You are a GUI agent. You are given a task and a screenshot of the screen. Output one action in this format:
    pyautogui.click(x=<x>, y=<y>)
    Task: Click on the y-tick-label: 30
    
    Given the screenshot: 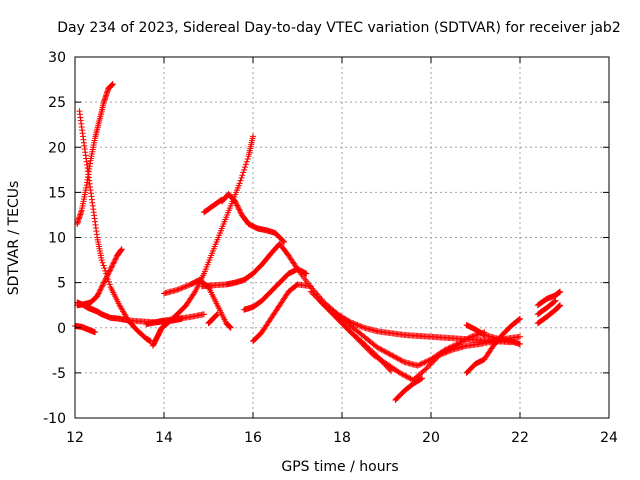 What is the action you would take?
    pyautogui.click(x=57, y=58)
    